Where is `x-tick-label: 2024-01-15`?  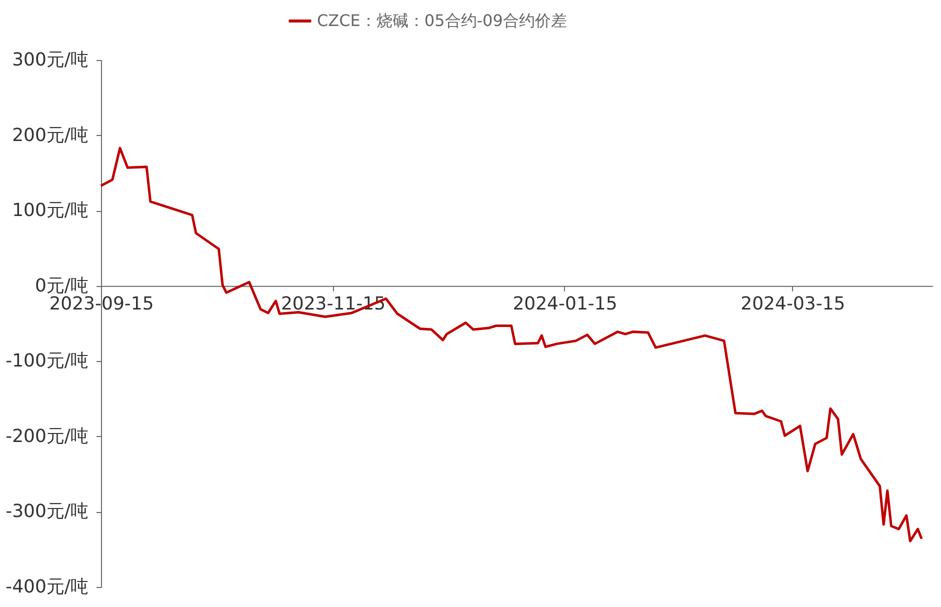
x-tick-label: 2024-01-15 is located at coordinates (565, 303).